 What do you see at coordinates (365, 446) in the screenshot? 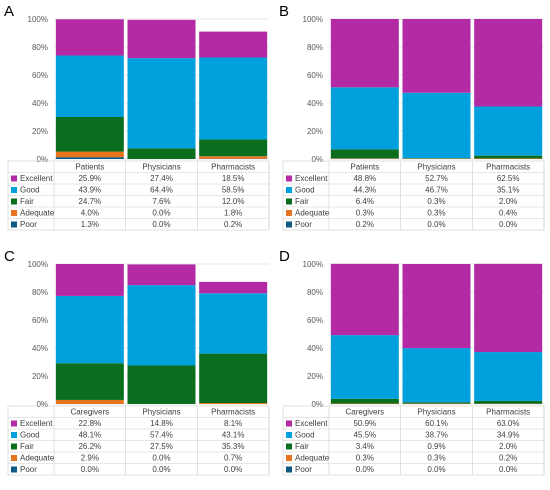
I see `data-label: 3.4%` at bounding box center [365, 446].